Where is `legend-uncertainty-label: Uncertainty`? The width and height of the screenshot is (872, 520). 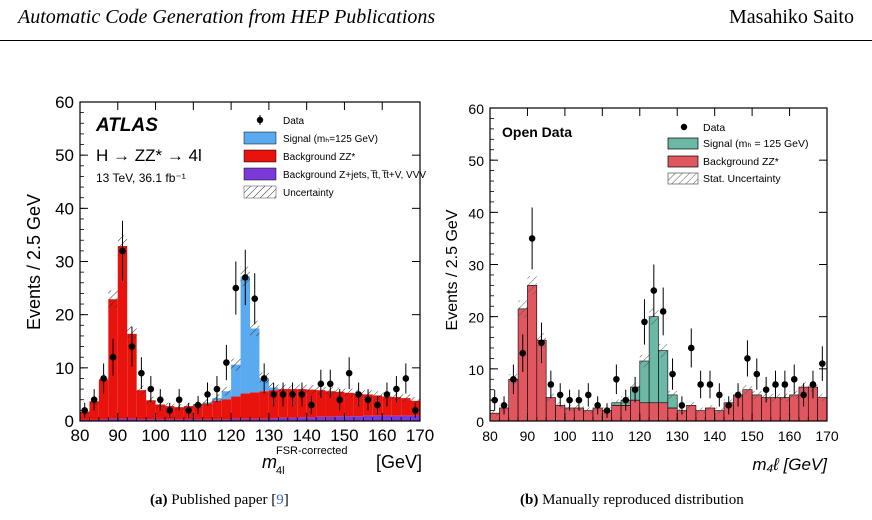 legend-uncertainty-label: Uncertainty is located at coordinates (308, 193).